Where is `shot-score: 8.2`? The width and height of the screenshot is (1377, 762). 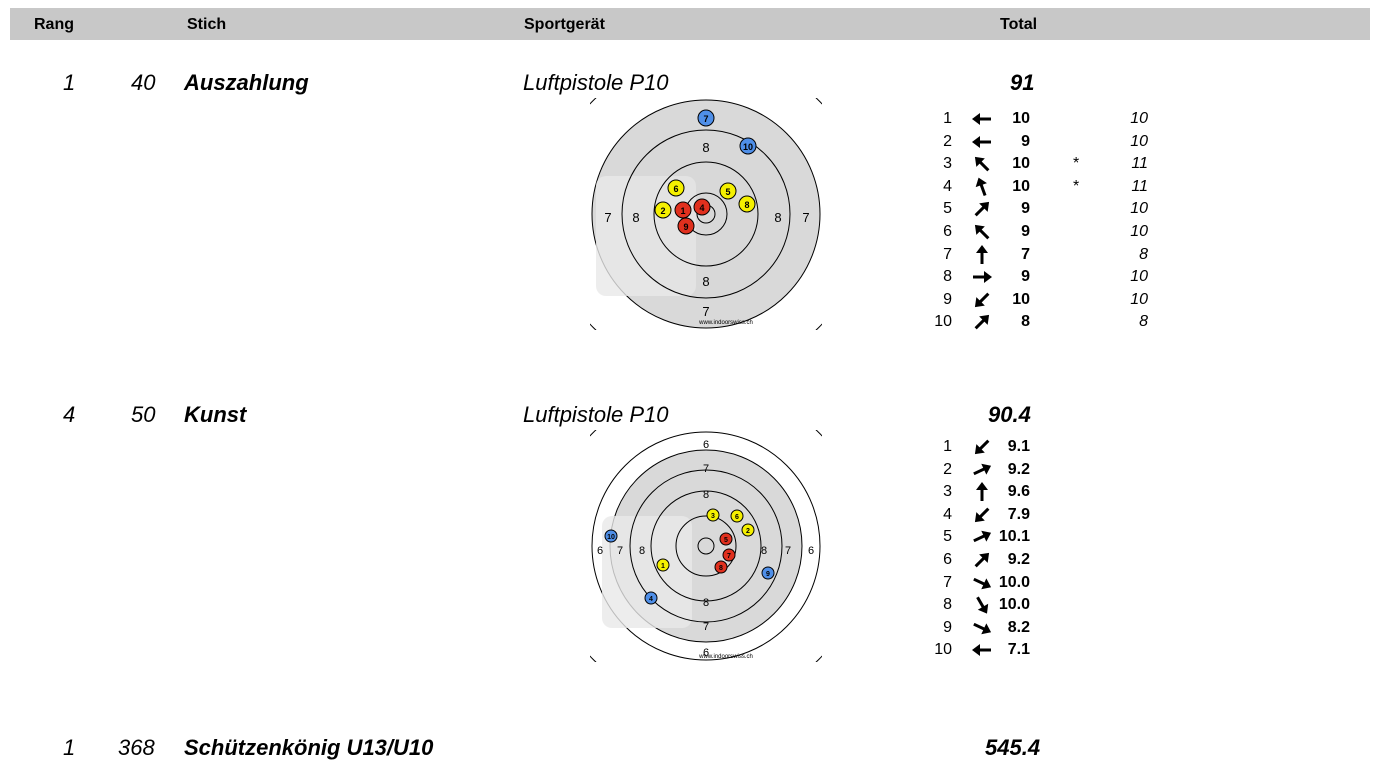 shot-score: 8.2 is located at coordinates (1018, 627).